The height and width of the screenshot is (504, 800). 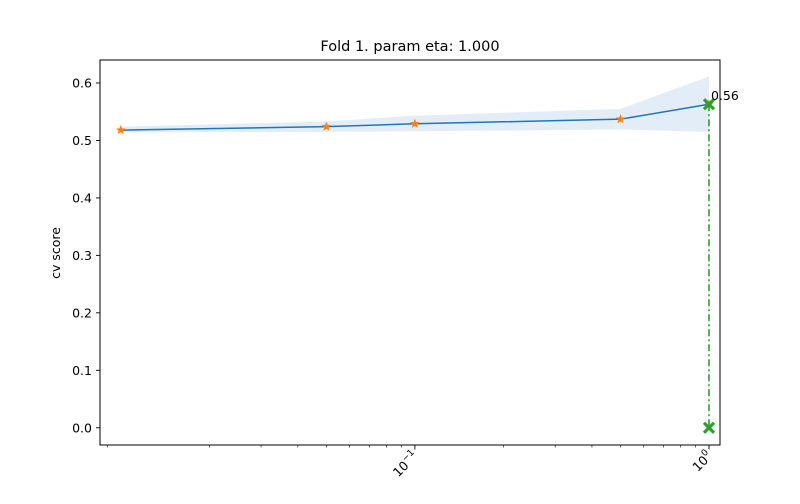 What do you see at coordinates (82, 197) in the screenshot?
I see `y-tick-label: 0.4` at bounding box center [82, 197].